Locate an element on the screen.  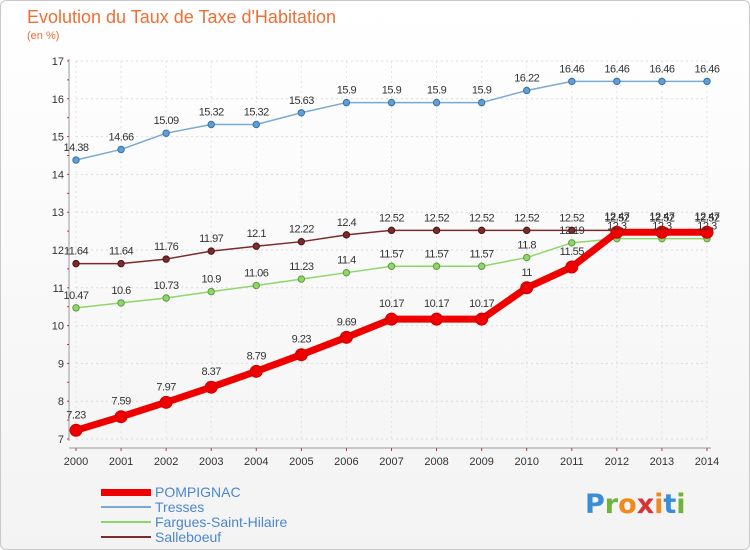
data-label: 11.06 is located at coordinates (256, 274).